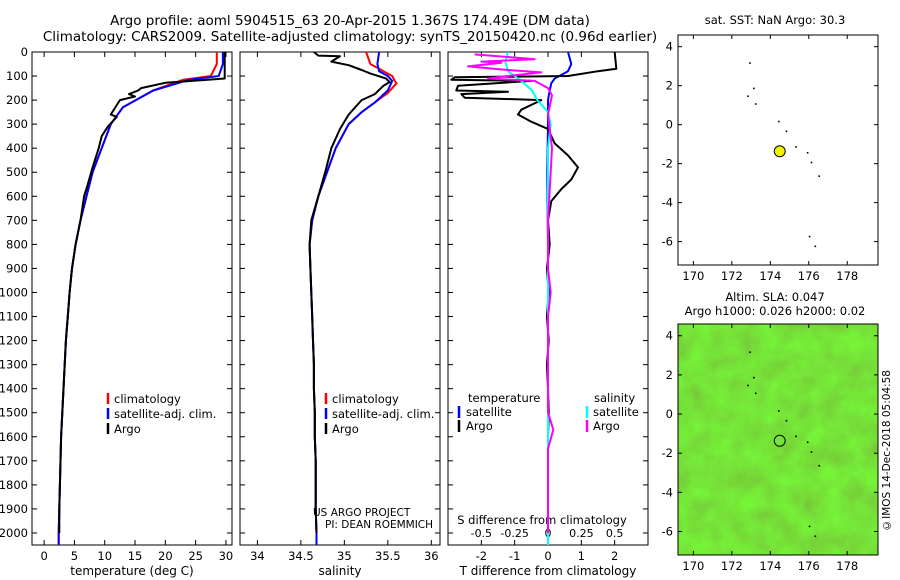 Image resolution: width=900 pixels, height=580 pixels. I want to click on difference-s-argo-line, so click(511, 293).